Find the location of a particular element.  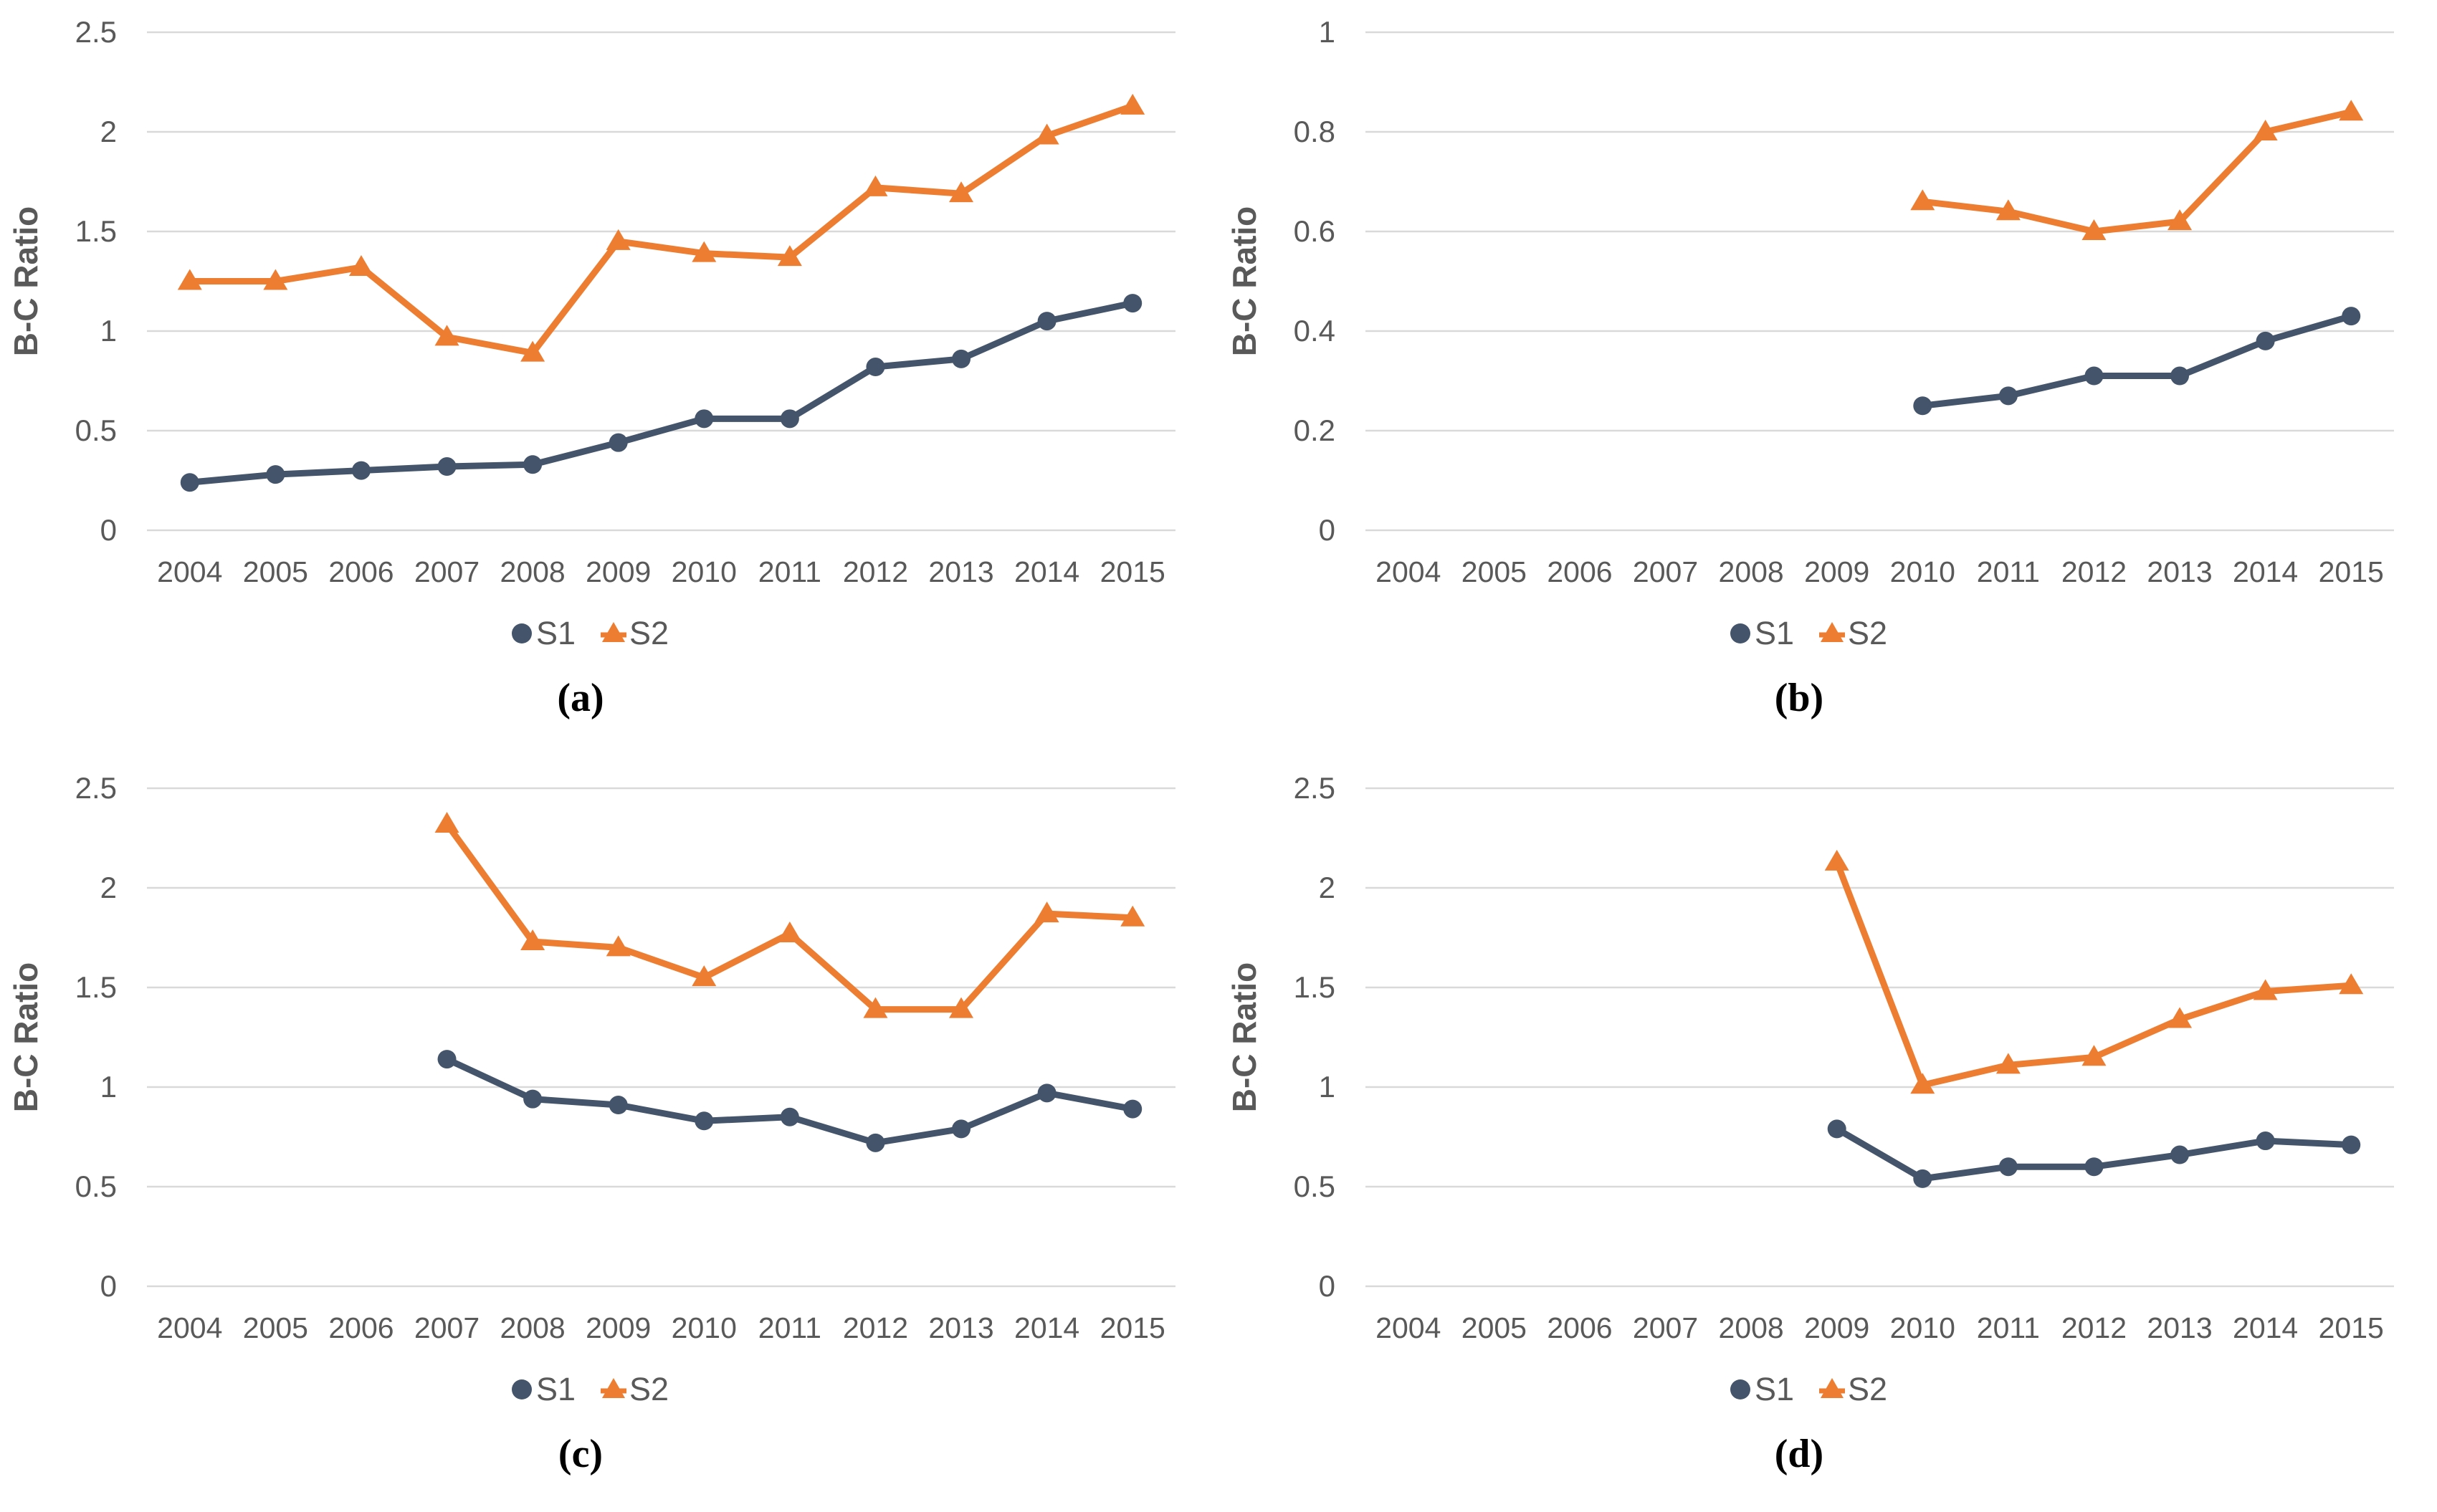

y-tick-label: 0.8 is located at coordinates (1314, 131).